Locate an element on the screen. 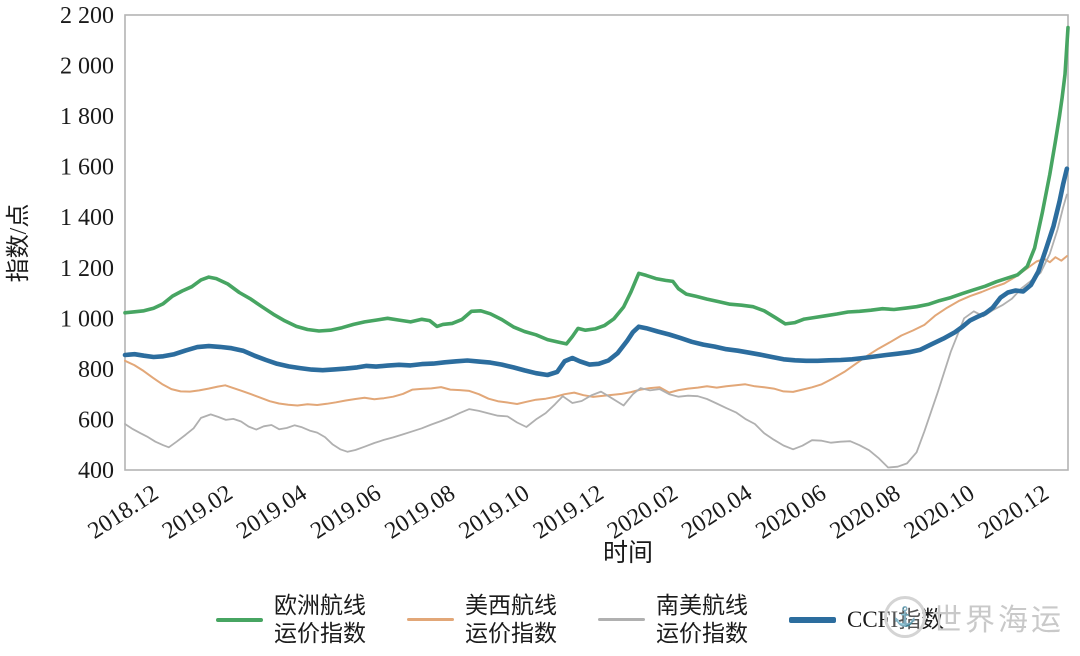  y-tick-label: 400 is located at coordinates (96, 471).